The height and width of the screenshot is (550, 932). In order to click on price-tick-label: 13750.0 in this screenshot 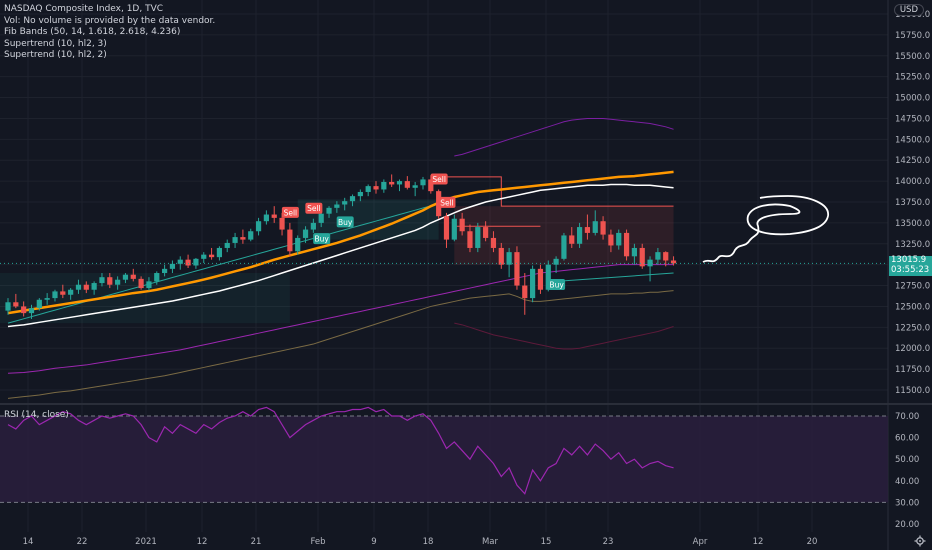, I will do `click(912, 203)`.